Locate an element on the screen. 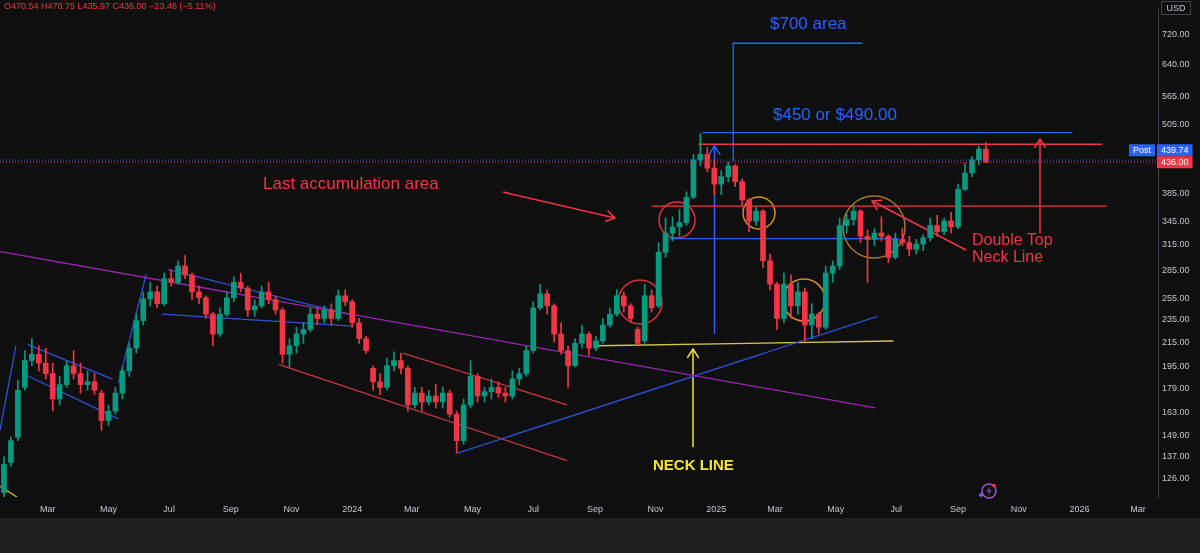 Image resolution: width=1200 pixels, height=553 pixels. annotation: $700 area is located at coordinates (809, 24).